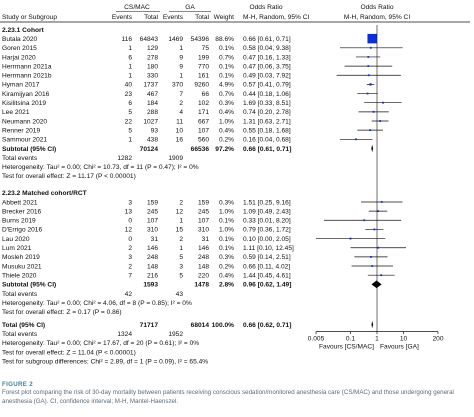  I want to click on header-total-cs-mac: Total, so click(151, 17).